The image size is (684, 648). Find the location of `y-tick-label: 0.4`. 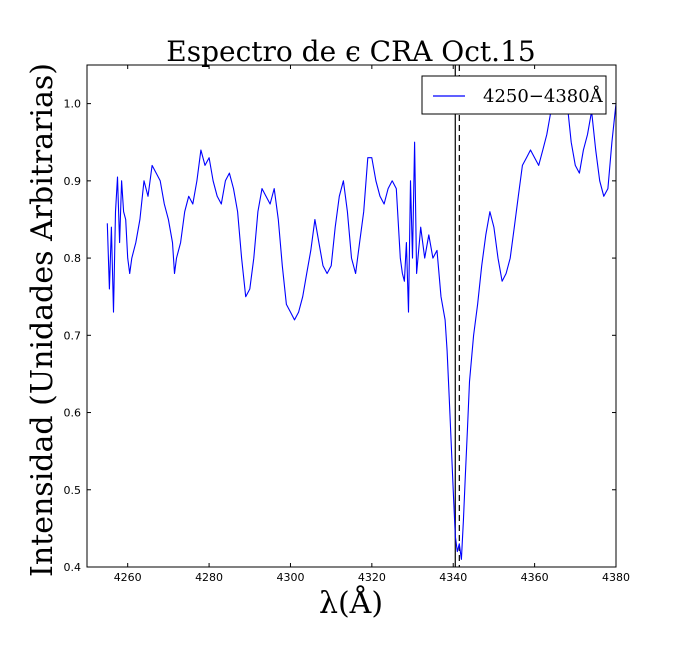

y-tick-label: 0.4 is located at coordinates (73, 567).